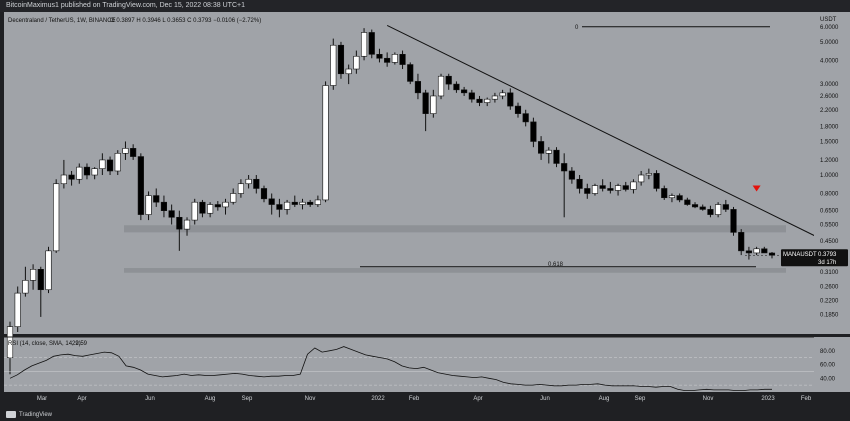 The height and width of the screenshot is (421, 850). Describe the element at coordinates (455, 249) in the screenshot. I see `support-bands` at that location.